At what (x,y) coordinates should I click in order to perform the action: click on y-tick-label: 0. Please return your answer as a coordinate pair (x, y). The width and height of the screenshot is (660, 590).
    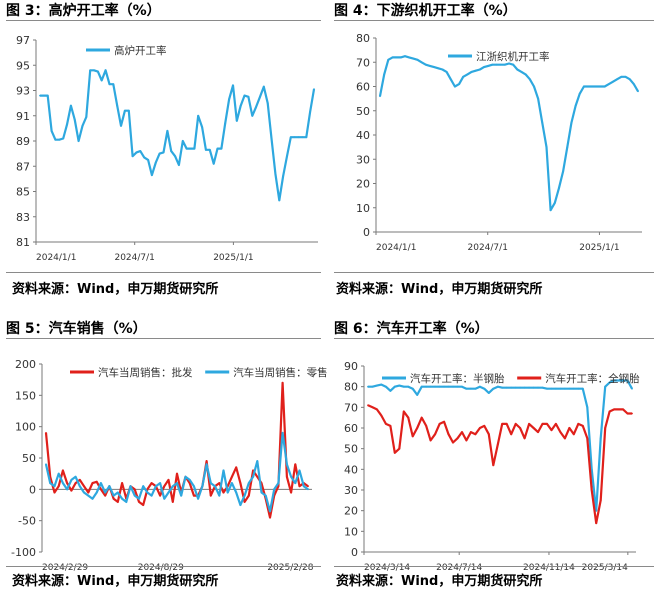
    Looking at the image, I should click on (366, 232).